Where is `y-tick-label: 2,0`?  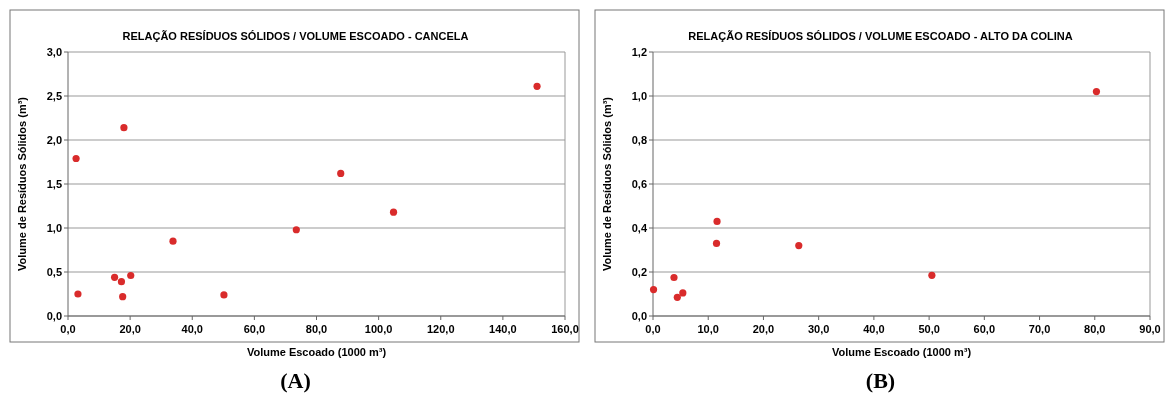 y-tick-label: 2,0 is located at coordinates (54, 139).